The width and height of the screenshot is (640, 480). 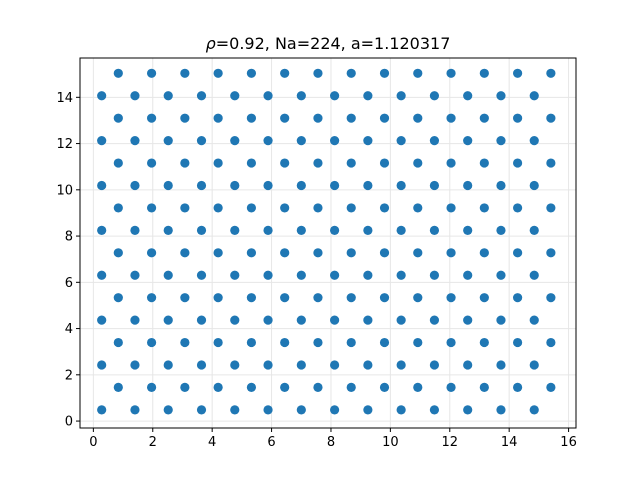 I want to click on chart-title: ρ=0.92, Na=224, a=1.120317, so click(x=328, y=43).